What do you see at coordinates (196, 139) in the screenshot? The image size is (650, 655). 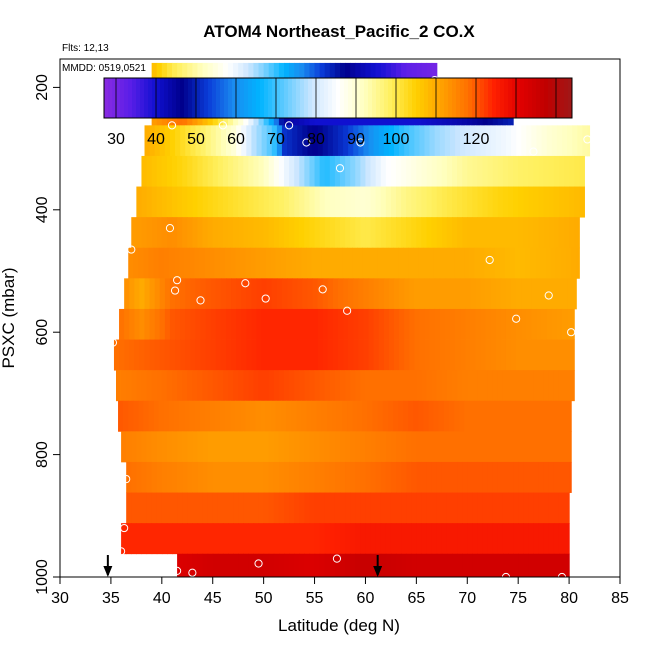 I see `colorbar-tick-label: 50` at bounding box center [196, 139].